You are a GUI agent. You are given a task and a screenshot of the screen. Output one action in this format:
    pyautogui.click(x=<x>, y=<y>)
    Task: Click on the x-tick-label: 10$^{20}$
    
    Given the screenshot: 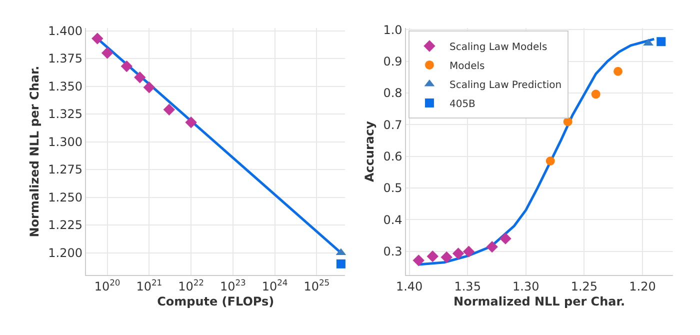 What is the action you would take?
    pyautogui.click(x=107, y=285)
    